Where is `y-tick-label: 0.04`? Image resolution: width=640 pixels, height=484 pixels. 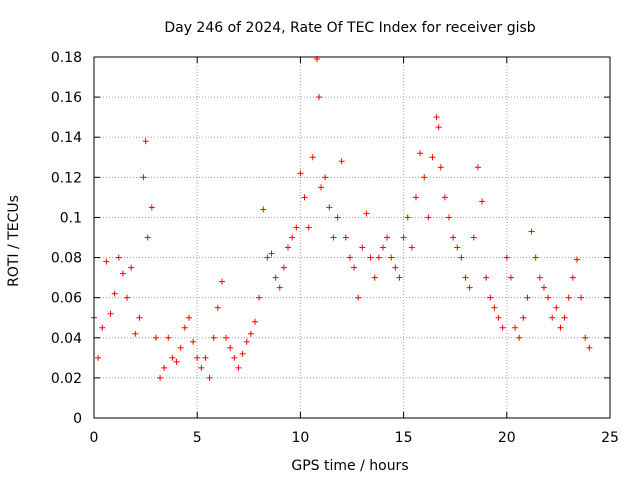 y-tick-label: 0.04 is located at coordinates (66, 339).